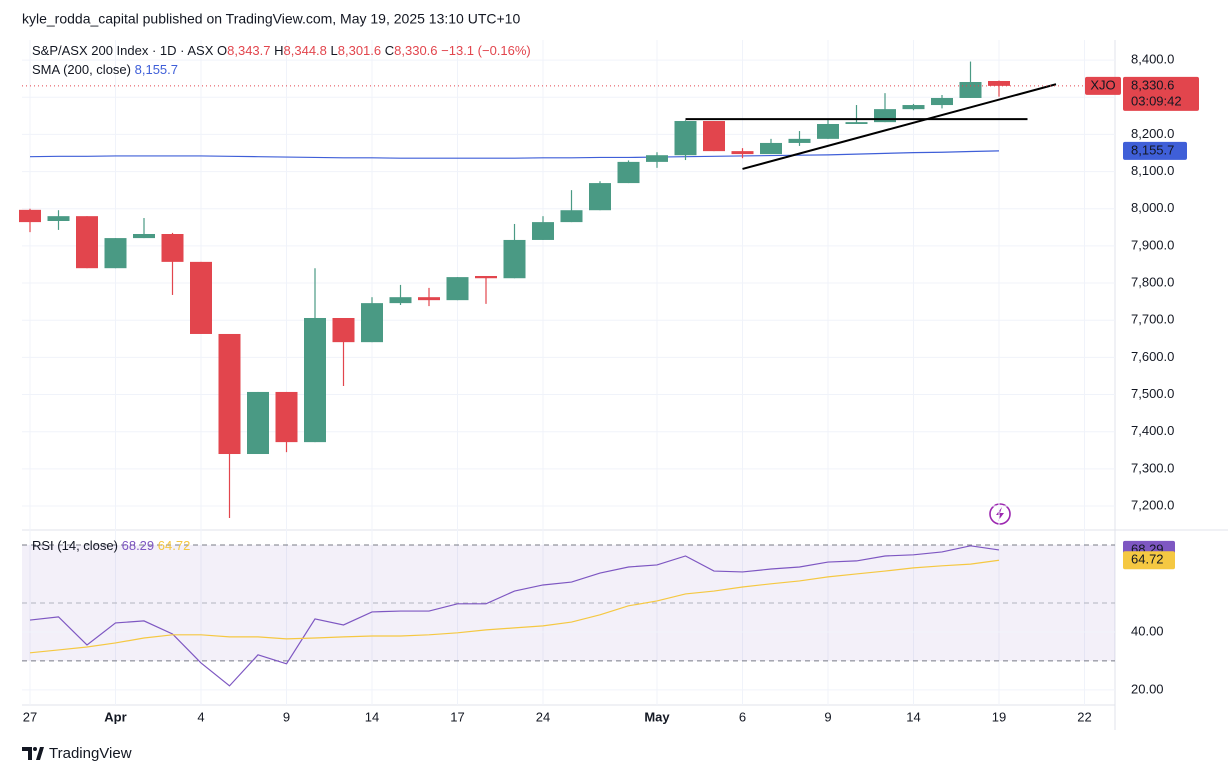 The height and width of the screenshot is (784, 1228). Describe the element at coordinates (305, 50) in the screenshot. I see `legend-value: 8,344.8` at that location.